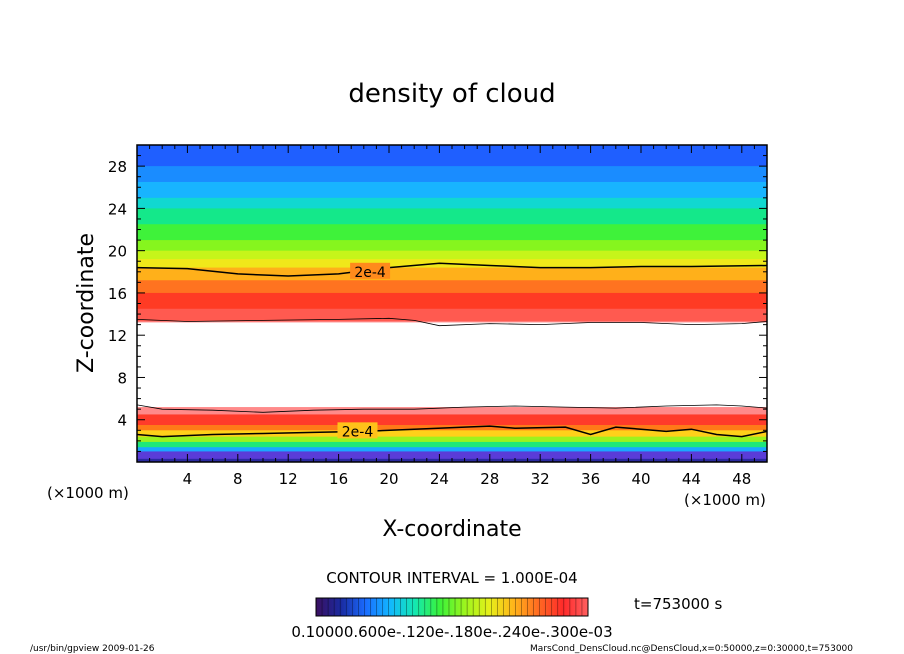 This screenshot has height=654, width=904. I want to click on y-tick-label: 12, so click(117, 336).